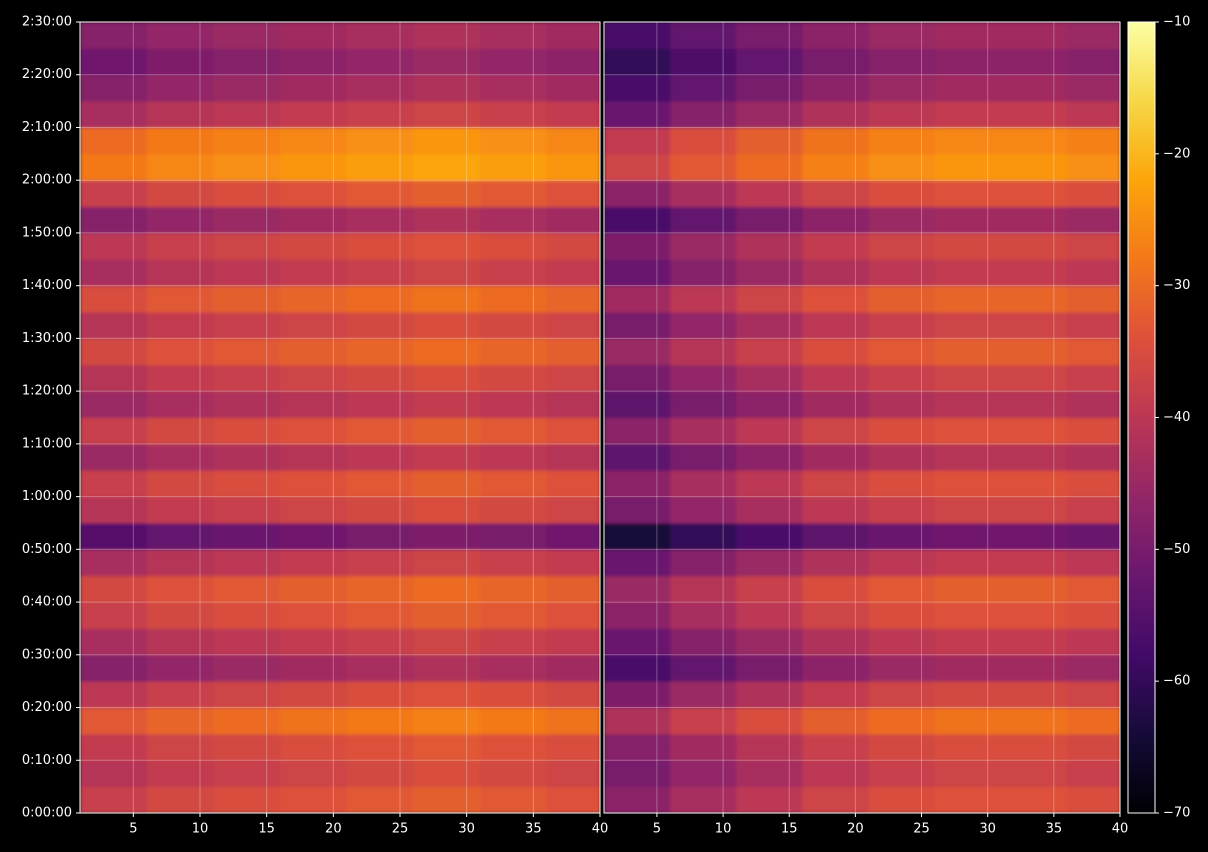  I want to click on y-tick-label: 0:40:00, so click(47, 602).